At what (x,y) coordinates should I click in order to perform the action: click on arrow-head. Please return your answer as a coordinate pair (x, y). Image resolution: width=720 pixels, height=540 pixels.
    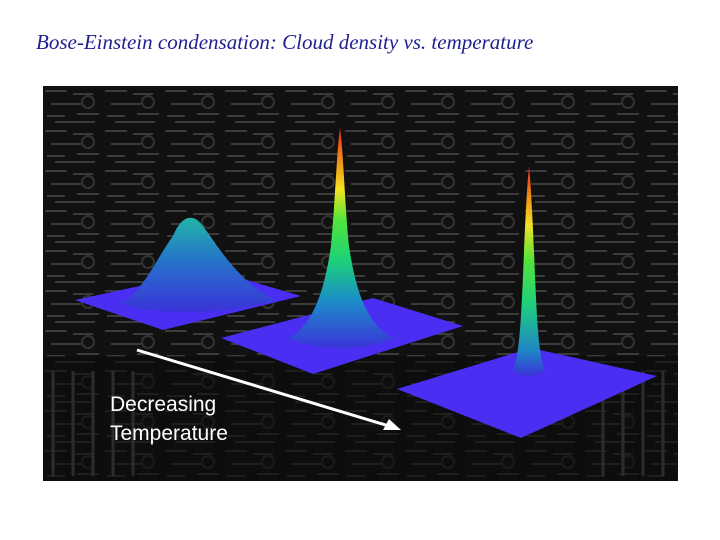
    Looking at the image, I should click on (392, 424).